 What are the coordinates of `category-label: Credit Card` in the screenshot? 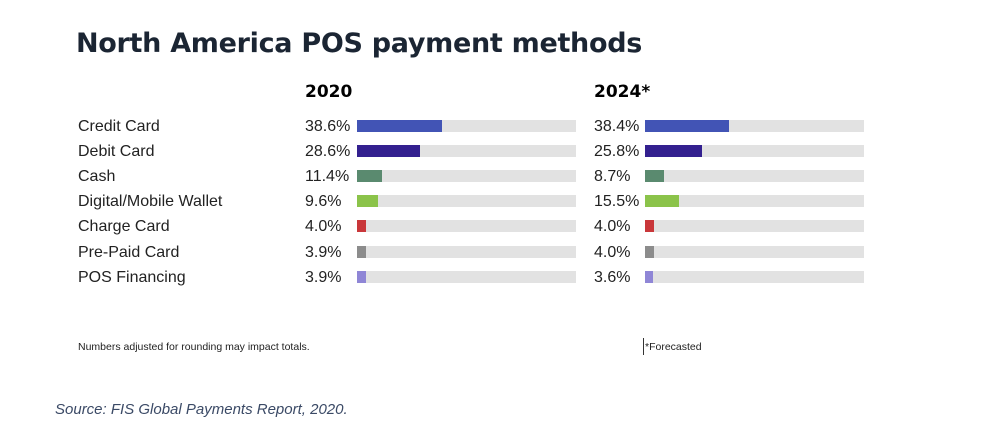 It's located at (119, 126).